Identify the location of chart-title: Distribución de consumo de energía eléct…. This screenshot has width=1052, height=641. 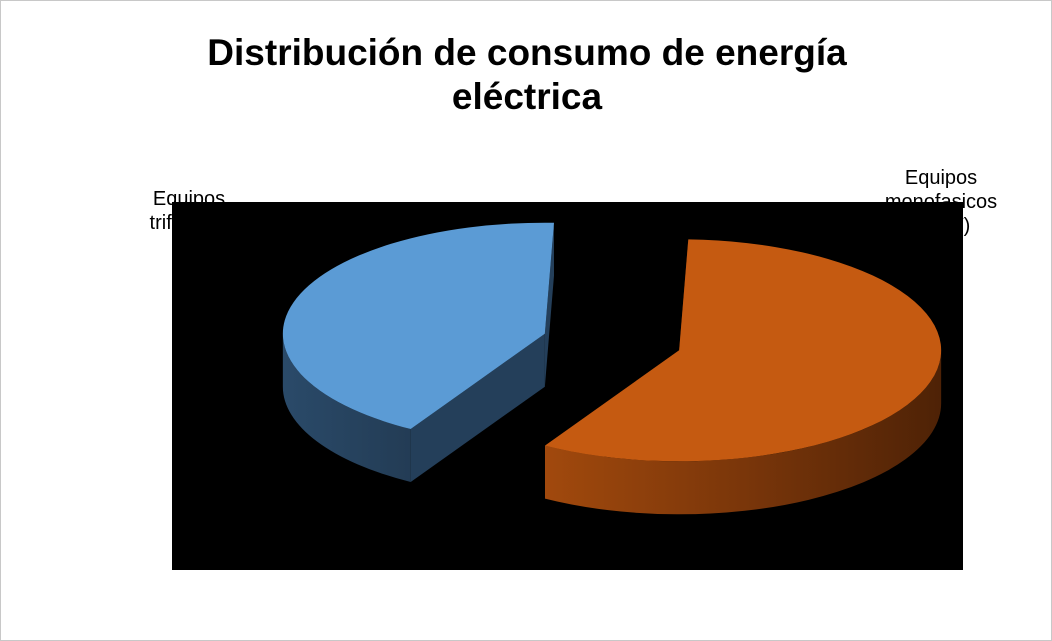
(527, 74).